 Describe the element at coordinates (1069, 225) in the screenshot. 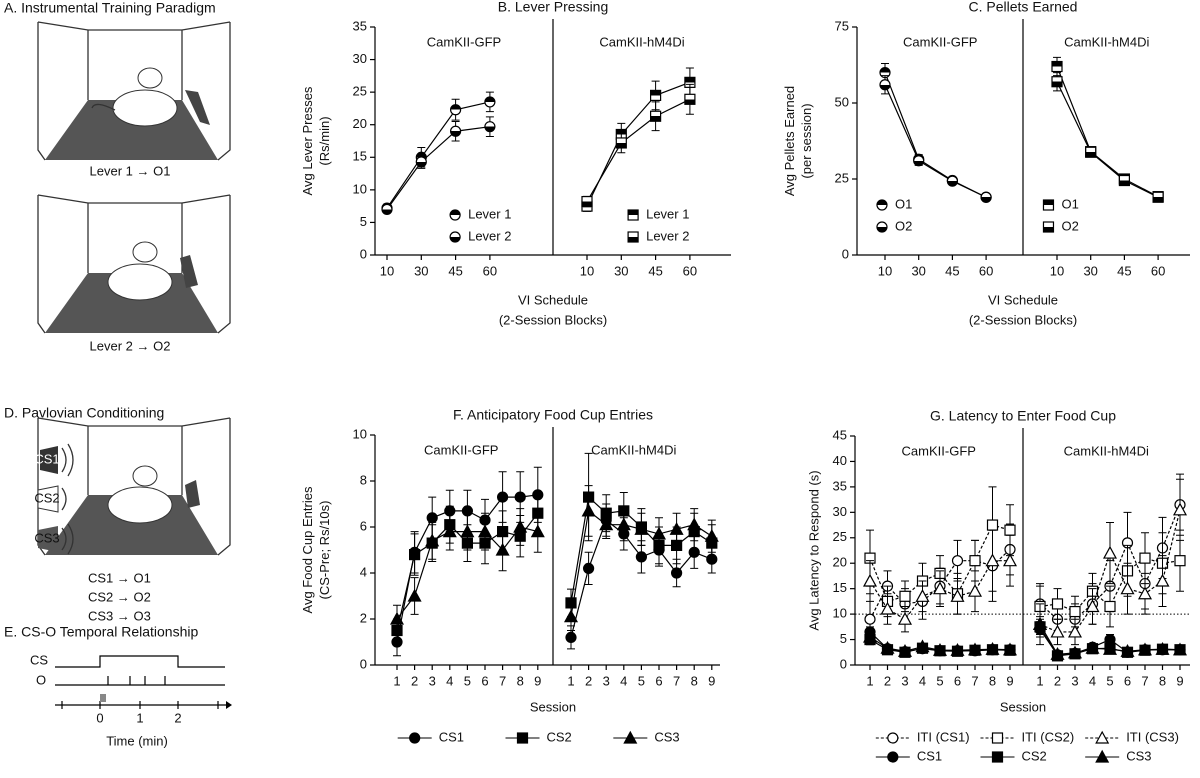

I see `legend-label: O2` at that location.